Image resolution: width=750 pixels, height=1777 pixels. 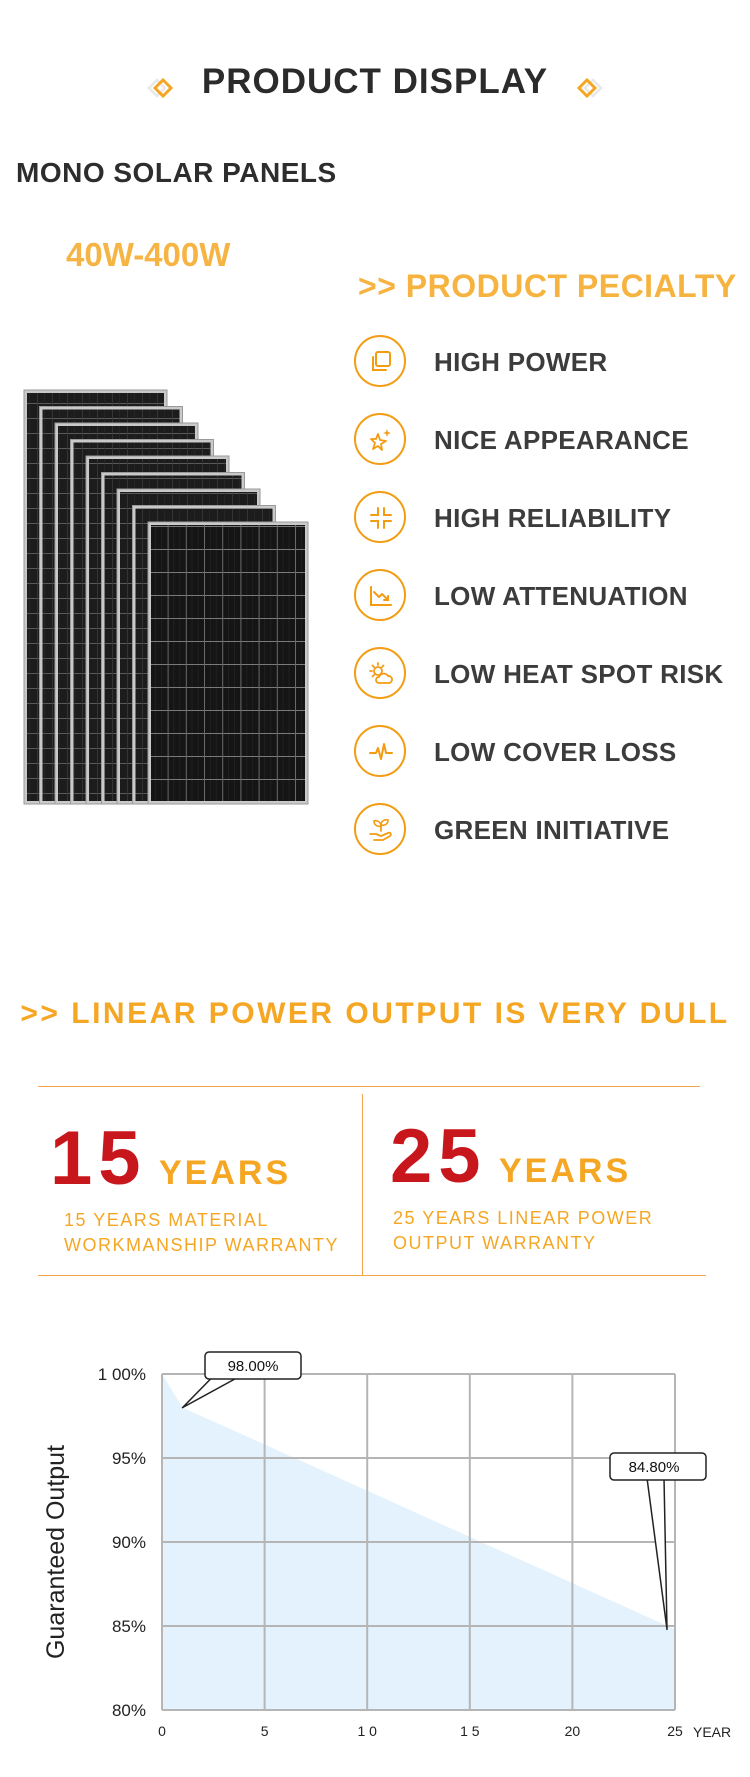 I want to click on page-title: PRODUCT DISPLAY, so click(x=375, y=81).